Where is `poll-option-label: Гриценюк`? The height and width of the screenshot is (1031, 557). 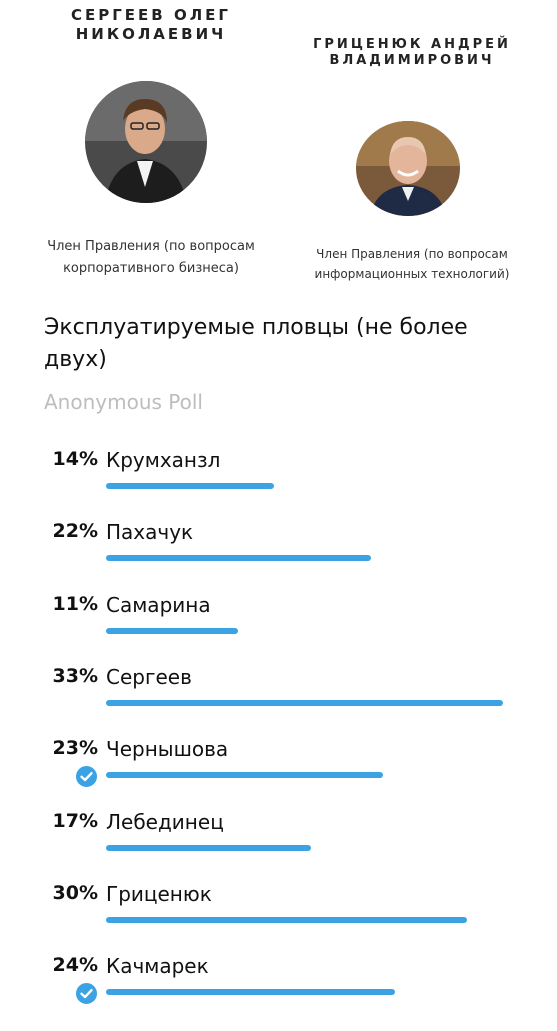
poll-option-label: Гриценюк is located at coordinates (159, 894).